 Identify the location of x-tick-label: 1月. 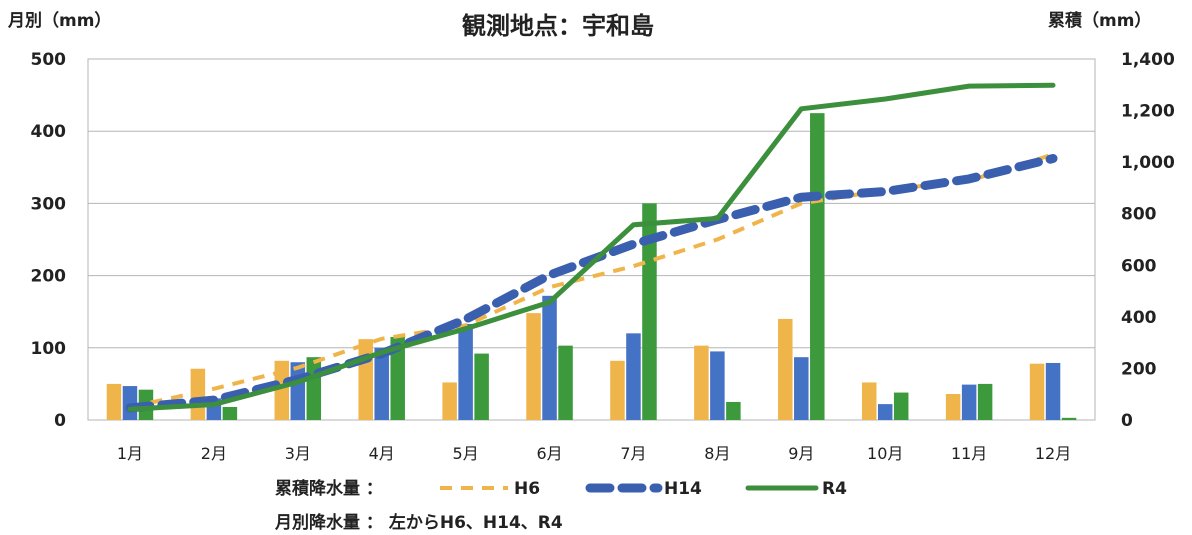
(130, 453).